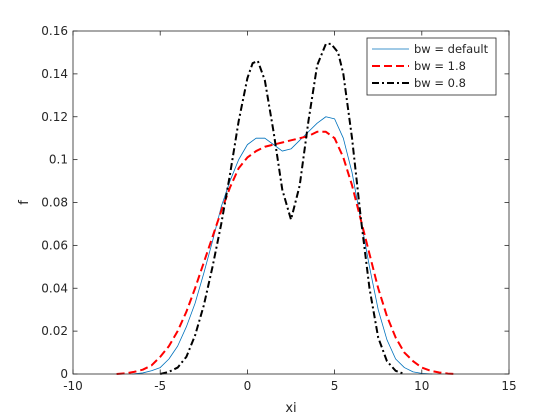 The image size is (560, 420). Describe the element at coordinates (73, 386) in the screenshot. I see `x-tick-label: -10` at that location.